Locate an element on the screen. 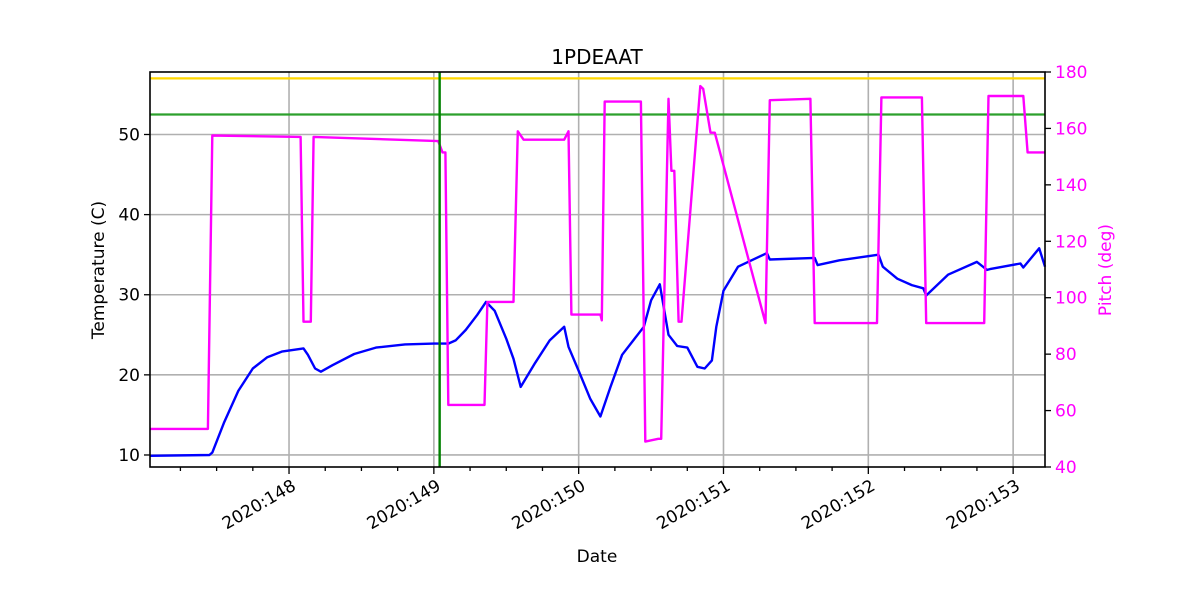  y-axis-temperature: 10 20 30 40 50 is located at coordinates (134, 295).